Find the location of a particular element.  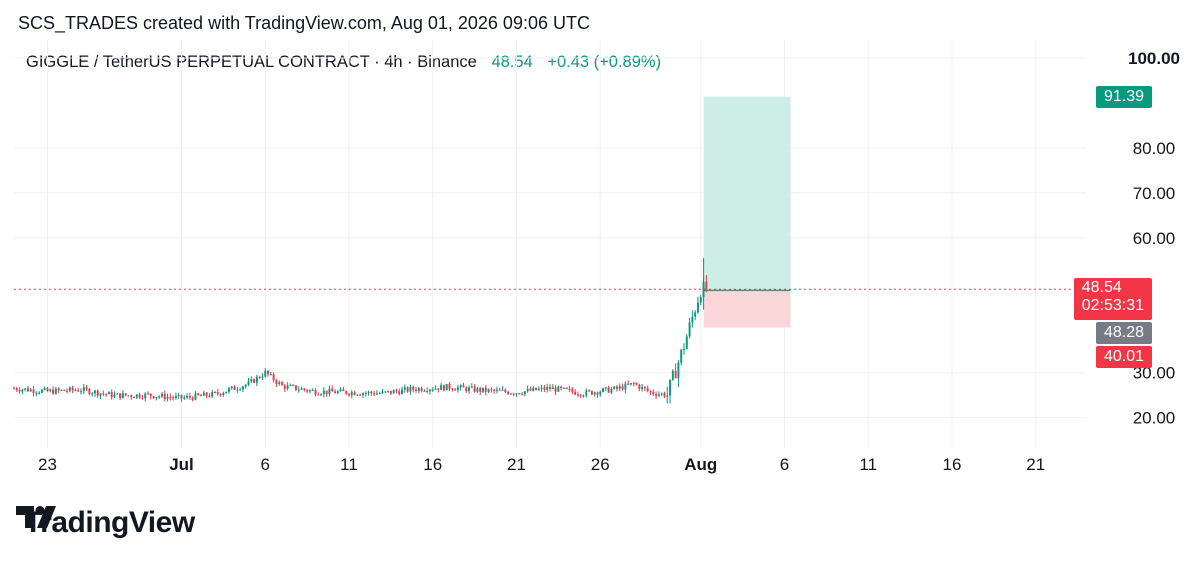

x-tick-label: 11 is located at coordinates (868, 464).